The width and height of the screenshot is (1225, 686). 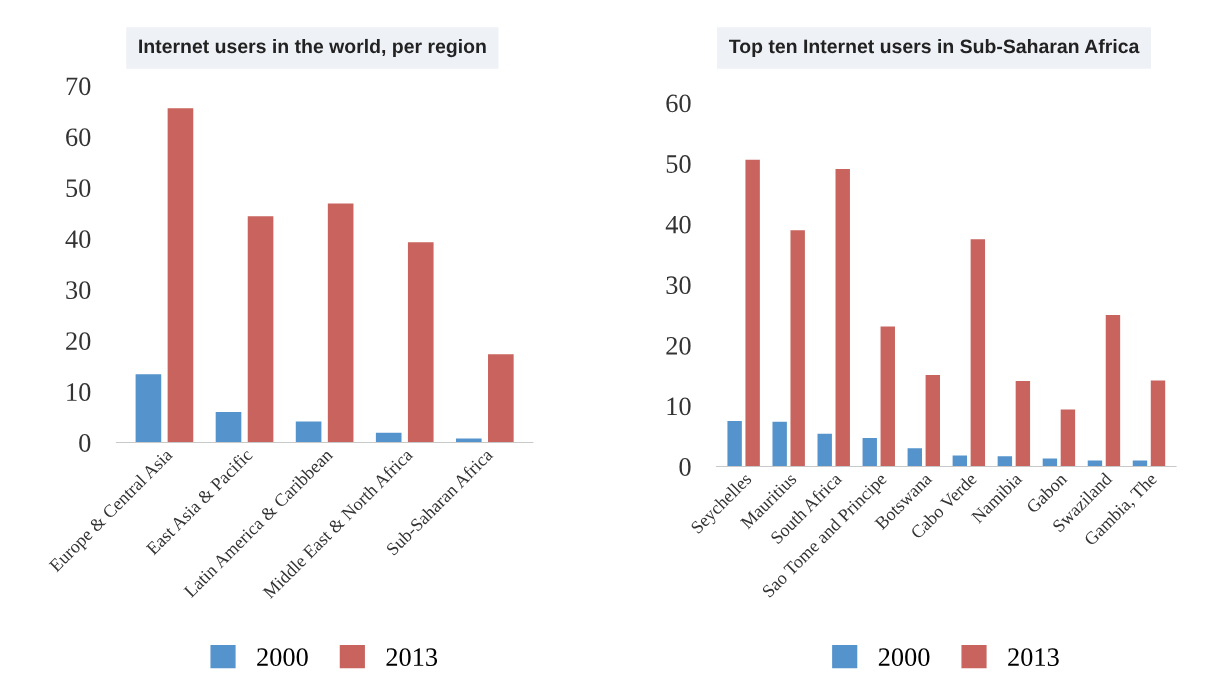 What do you see at coordinates (934, 48) in the screenshot?
I see `chart-title: Top ten Internet users in Sub-Saharan Africa` at bounding box center [934, 48].